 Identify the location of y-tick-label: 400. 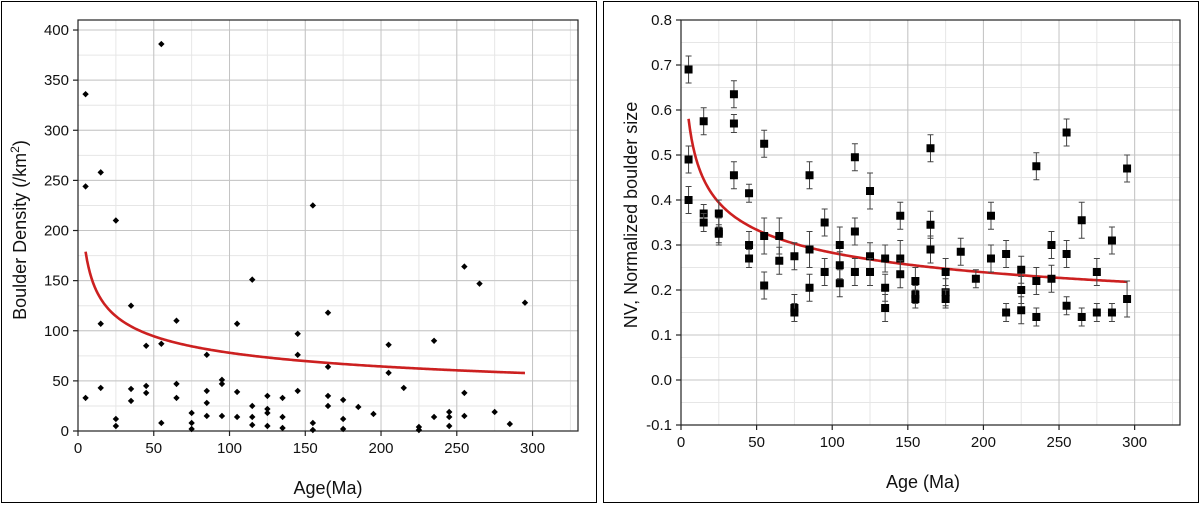
(56, 30).